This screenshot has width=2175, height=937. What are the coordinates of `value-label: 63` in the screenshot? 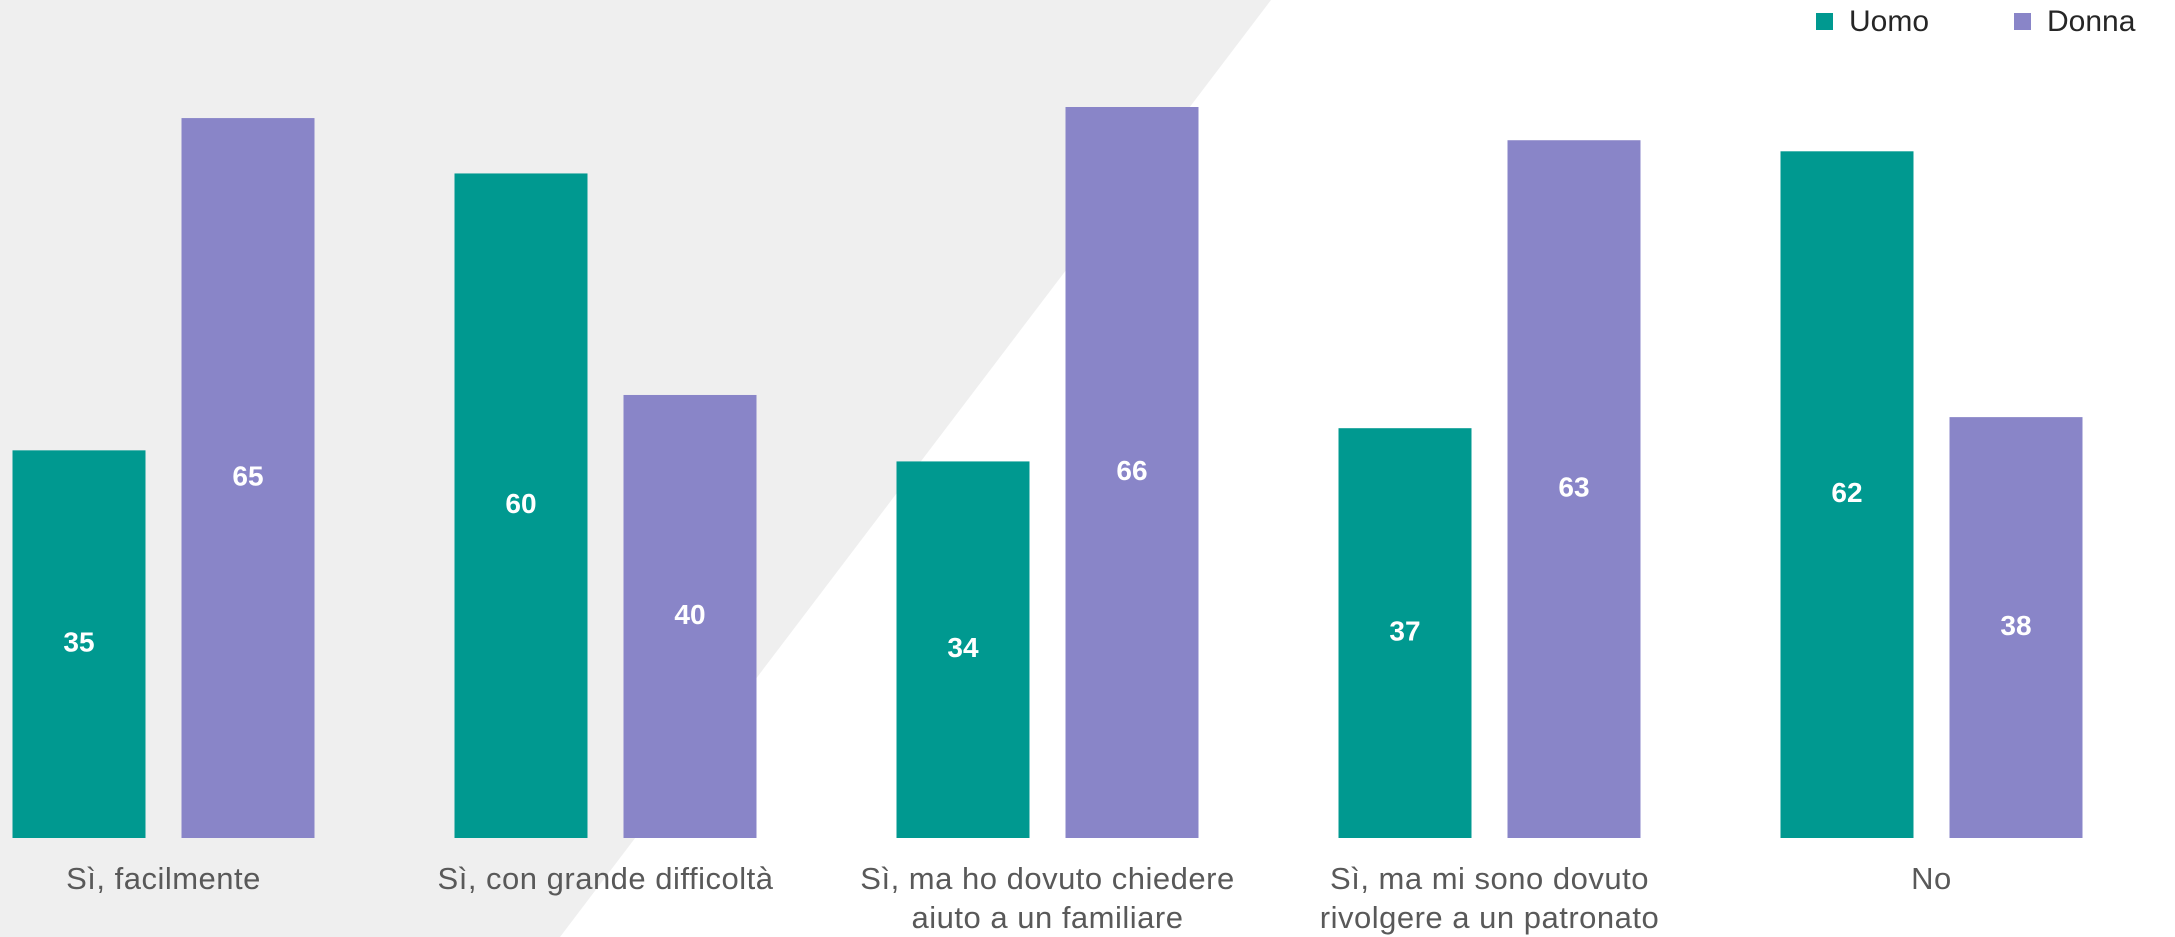 It's located at (1573, 487).